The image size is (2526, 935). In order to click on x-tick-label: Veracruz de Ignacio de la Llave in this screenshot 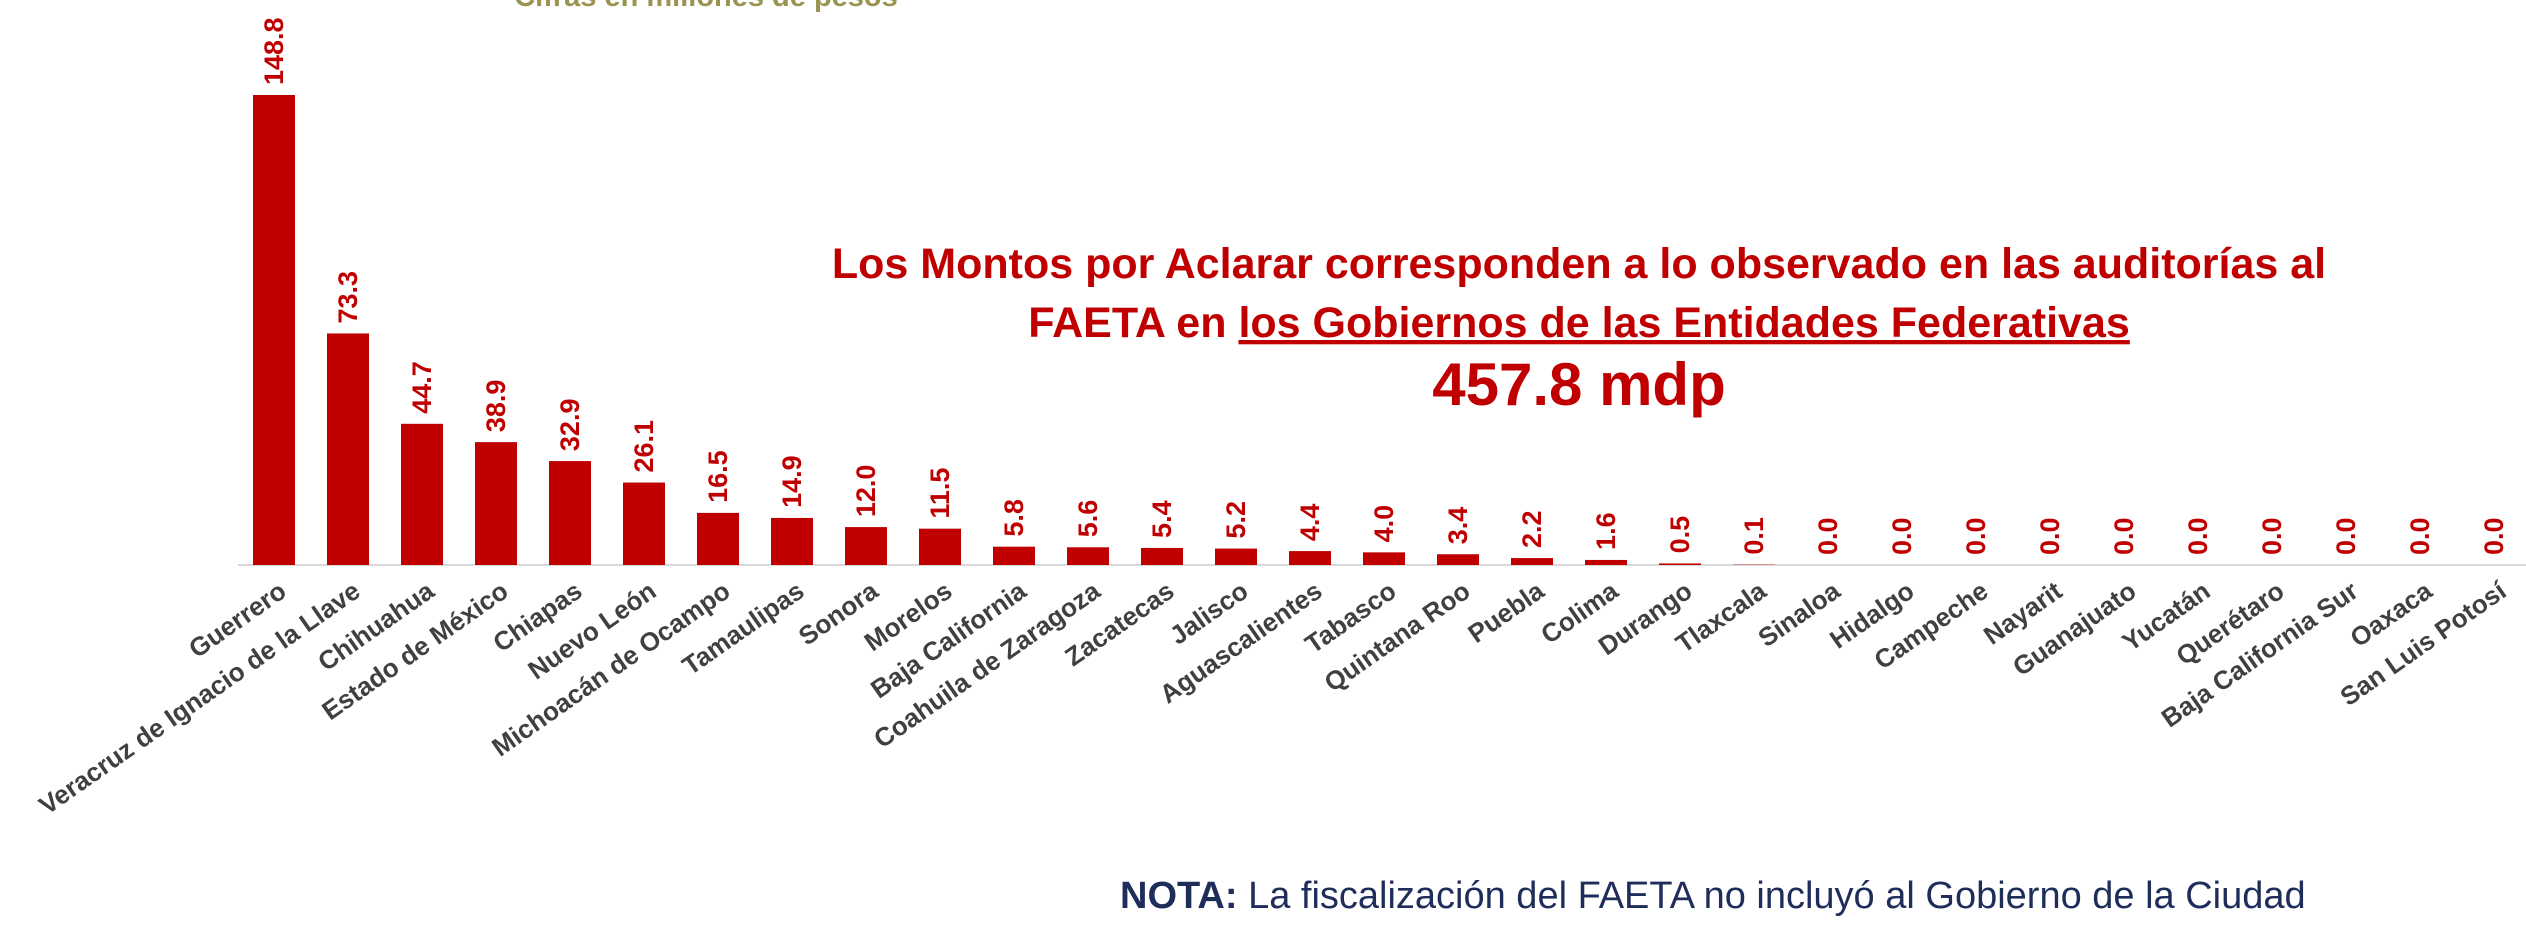, I will do `click(199, 697)`.